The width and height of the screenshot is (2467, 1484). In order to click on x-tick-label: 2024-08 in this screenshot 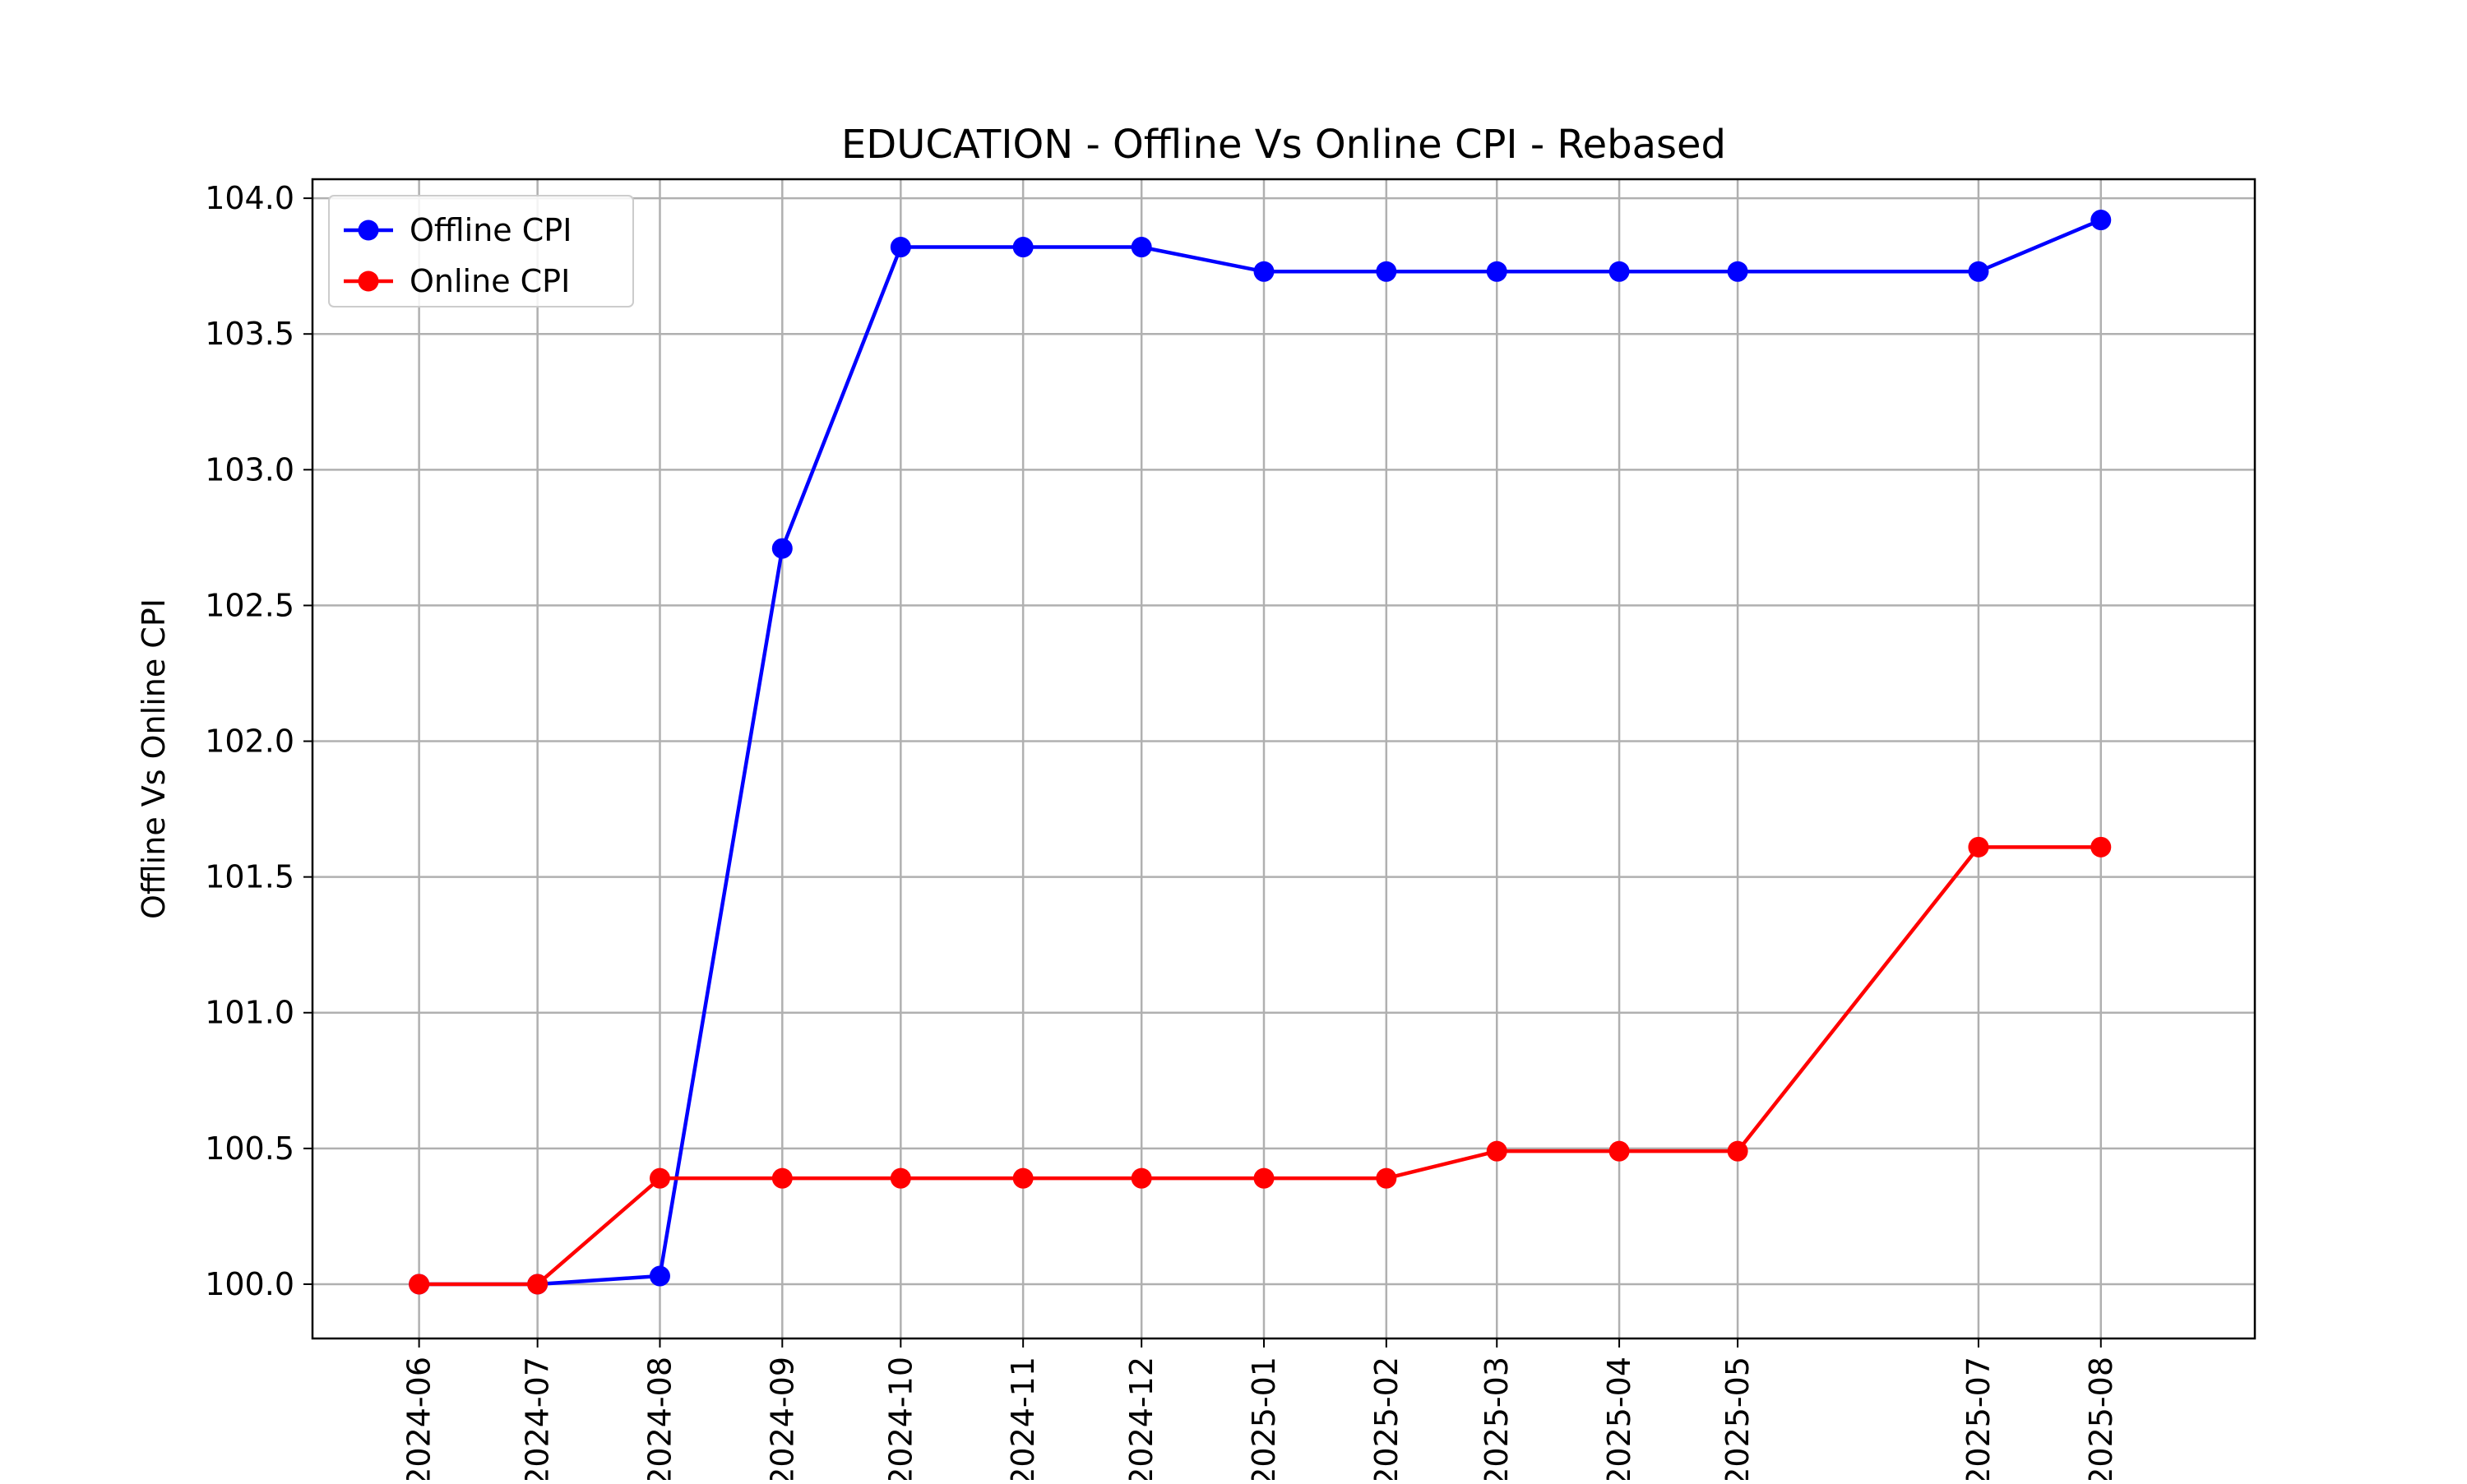, I will do `click(659, 1419)`.